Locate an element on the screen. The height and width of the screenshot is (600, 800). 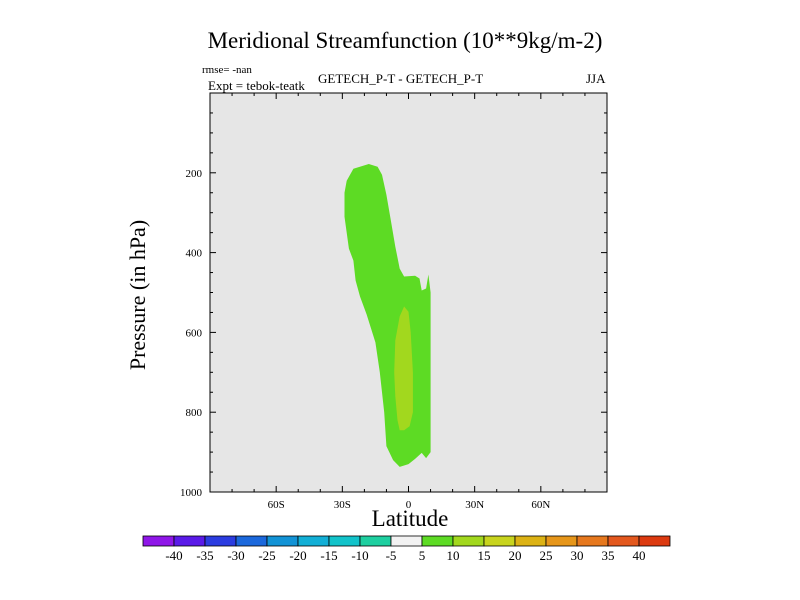
colorbar-label: -15 is located at coordinates (328, 555).